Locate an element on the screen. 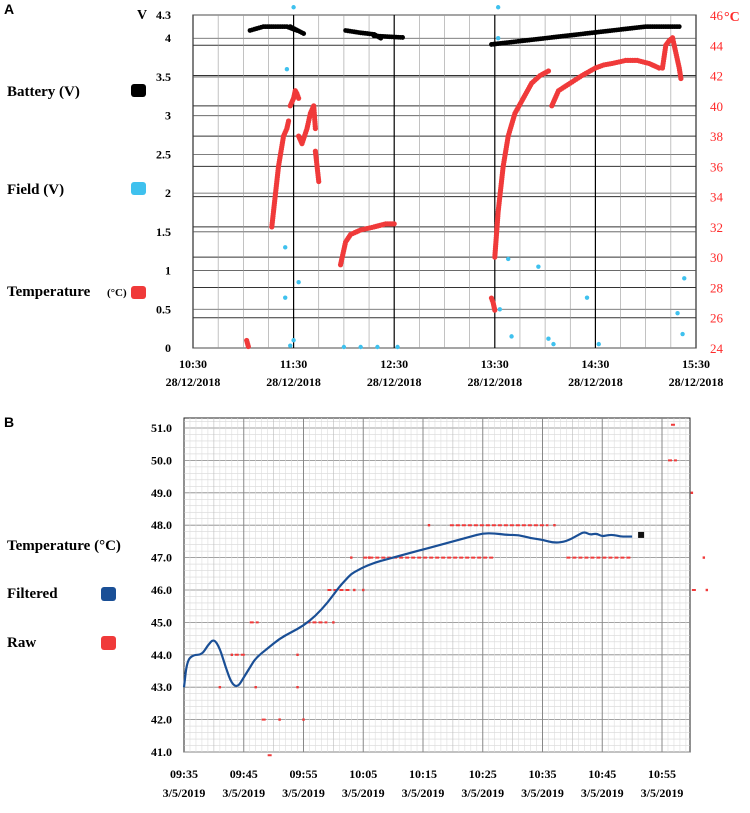 Image resolution: width=750 pixels, height=813 pixels. chart-a-x-tick-time: 15:30 is located at coordinates (696, 364).